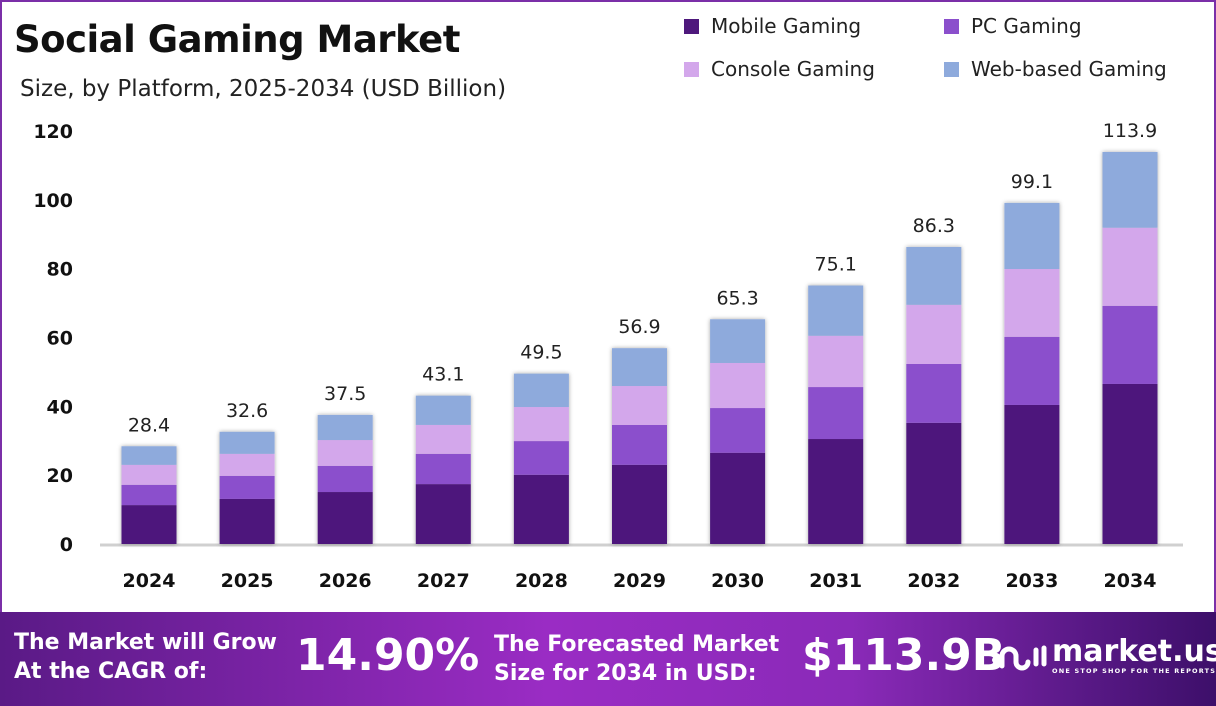  What do you see at coordinates (60, 270) in the screenshot?
I see `y-tick-label: 80` at bounding box center [60, 270].